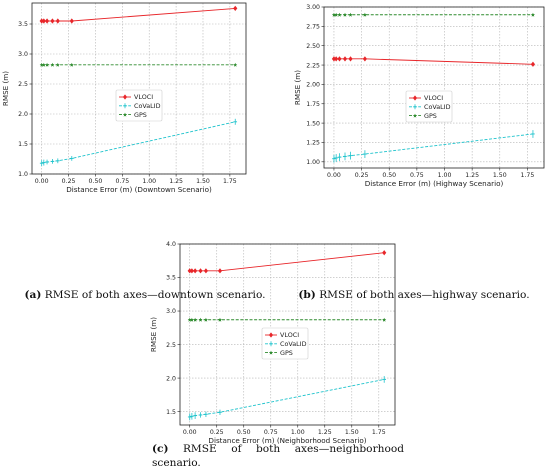 The image size is (550, 472). What do you see at coordinates (434, 183) in the screenshot?
I see `x-axis-label: Distance Error (m) (Highway Scenario)` at bounding box center [434, 183].